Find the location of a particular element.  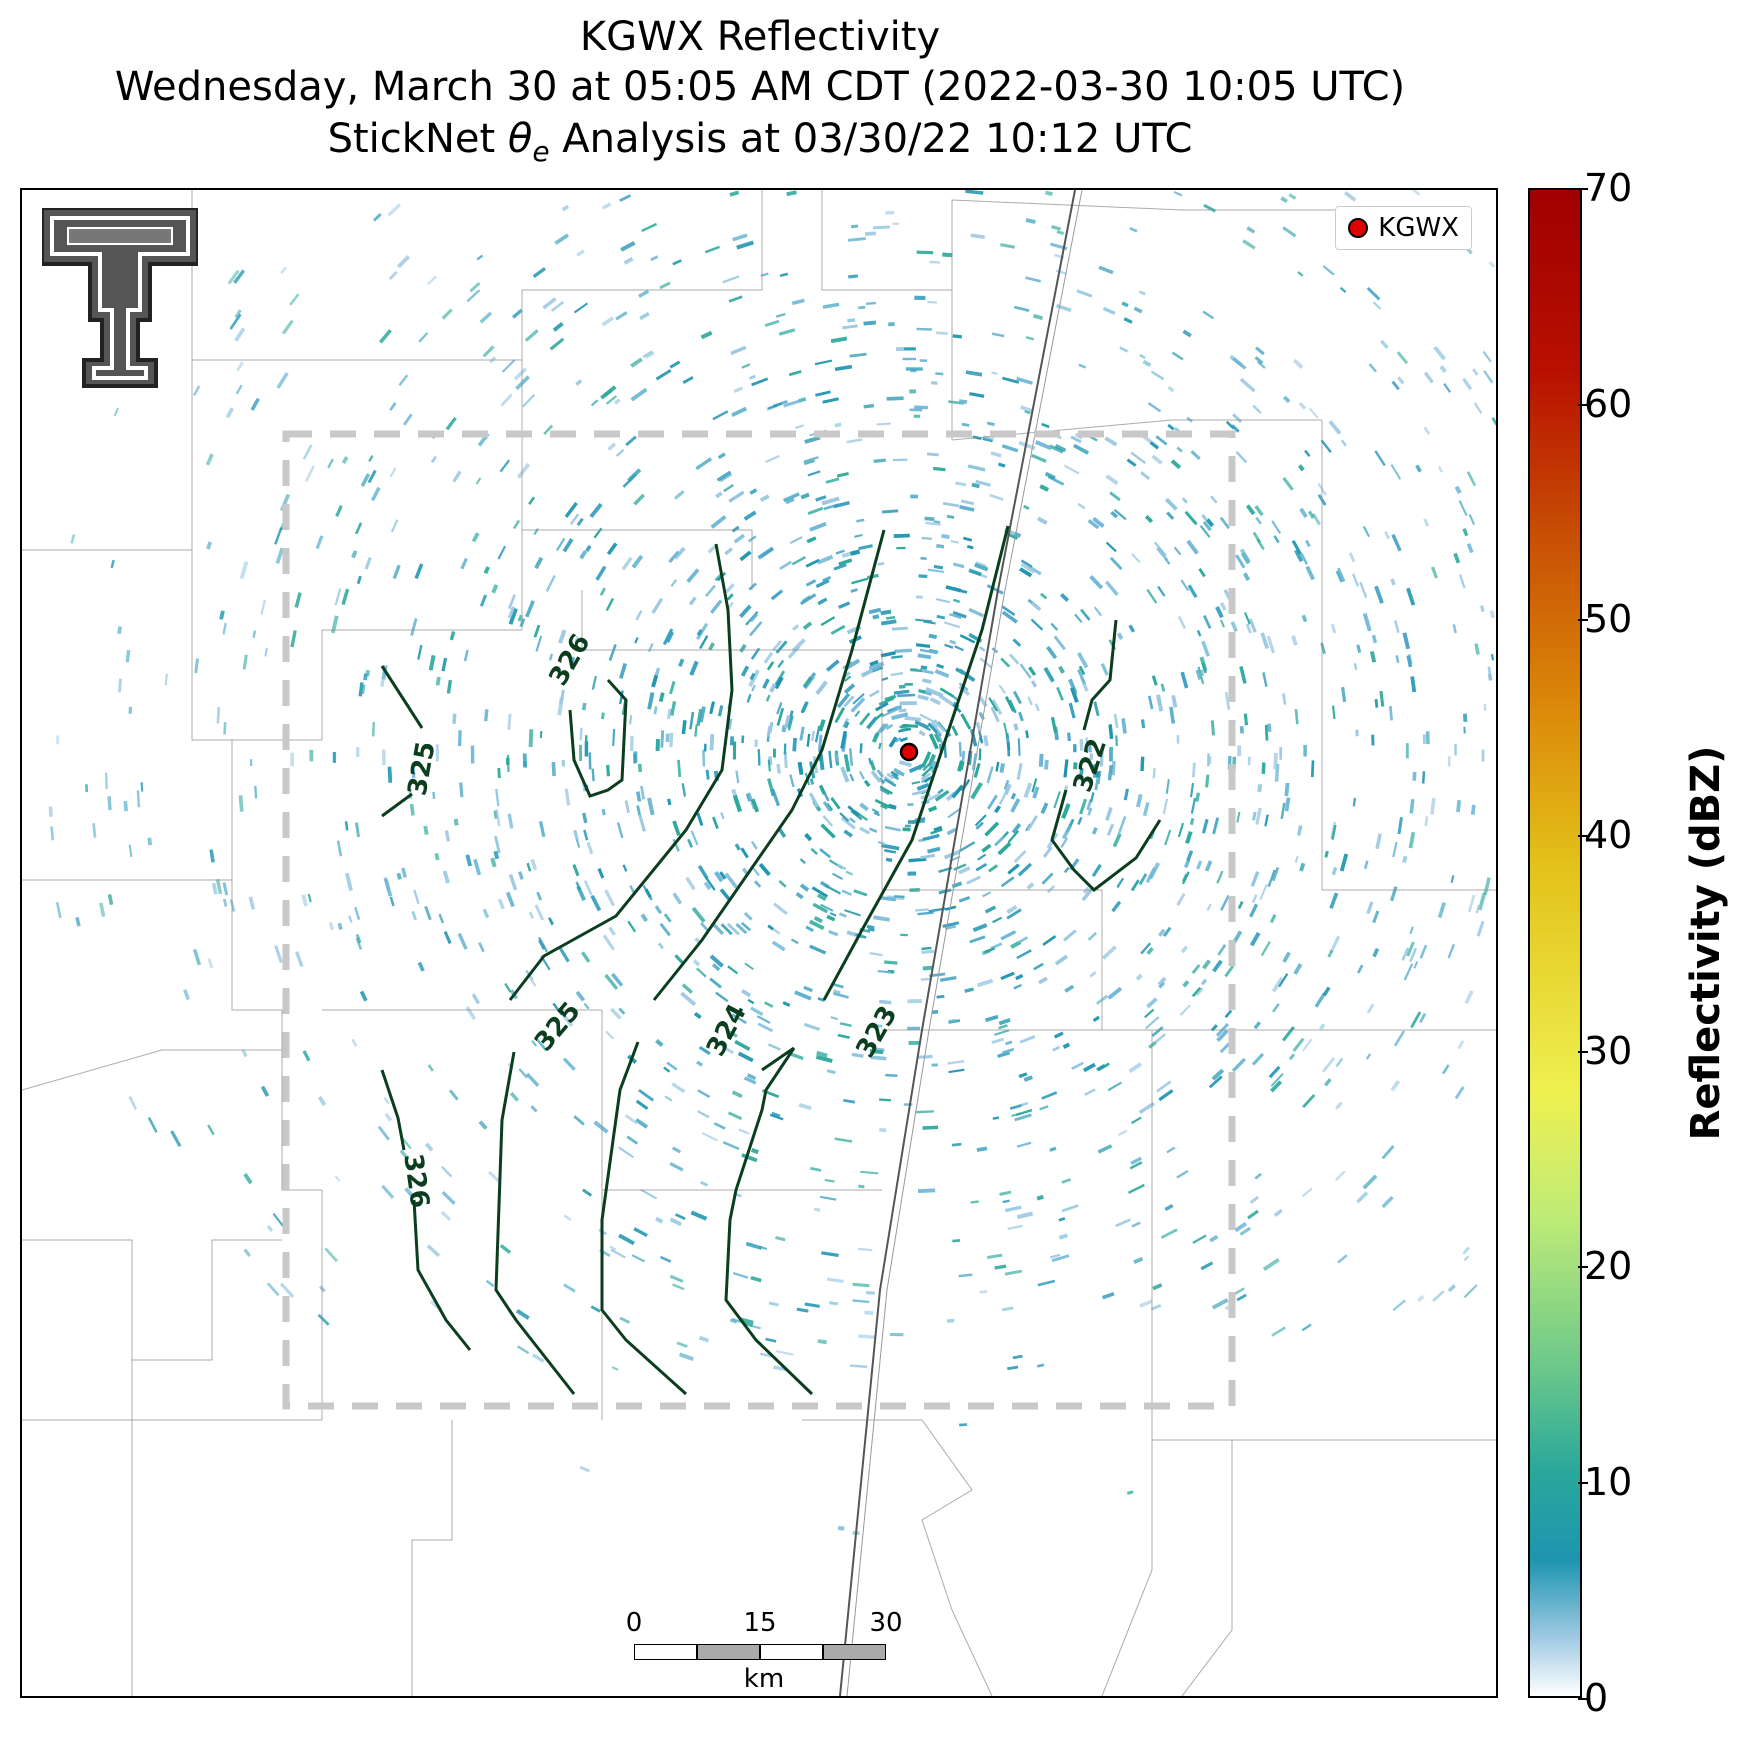

colorbar-tick-10: 10 is located at coordinates (1605, 1482).